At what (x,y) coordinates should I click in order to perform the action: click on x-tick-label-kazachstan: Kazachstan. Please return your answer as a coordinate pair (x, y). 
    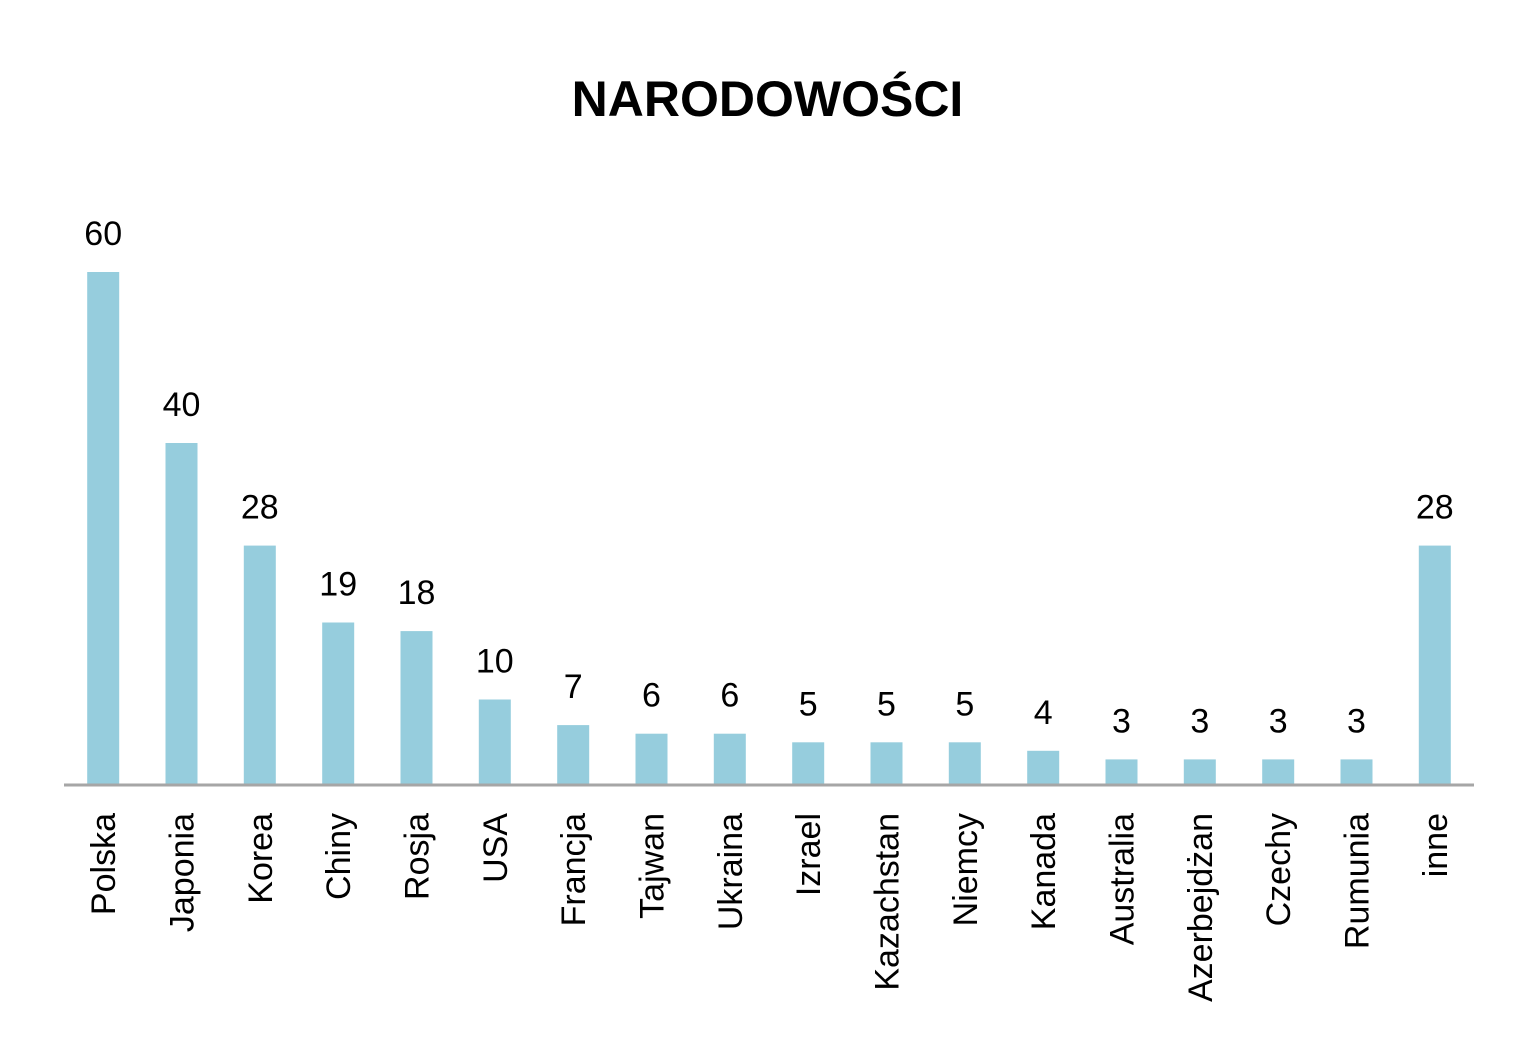
    Looking at the image, I should click on (888, 902).